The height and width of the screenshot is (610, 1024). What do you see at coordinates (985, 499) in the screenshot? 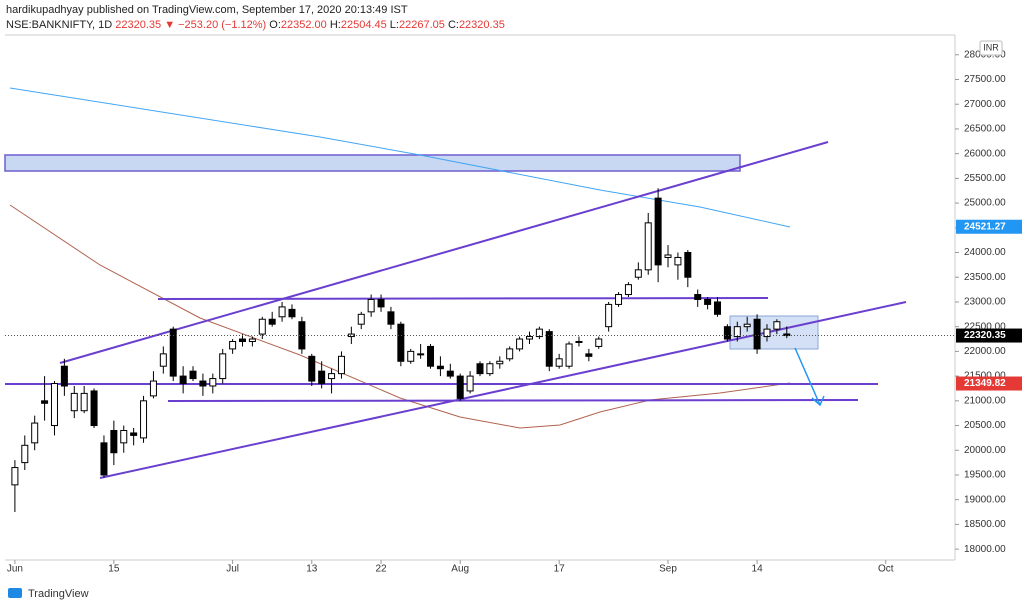
I see `y-tick-label: 19000.00` at bounding box center [985, 499].